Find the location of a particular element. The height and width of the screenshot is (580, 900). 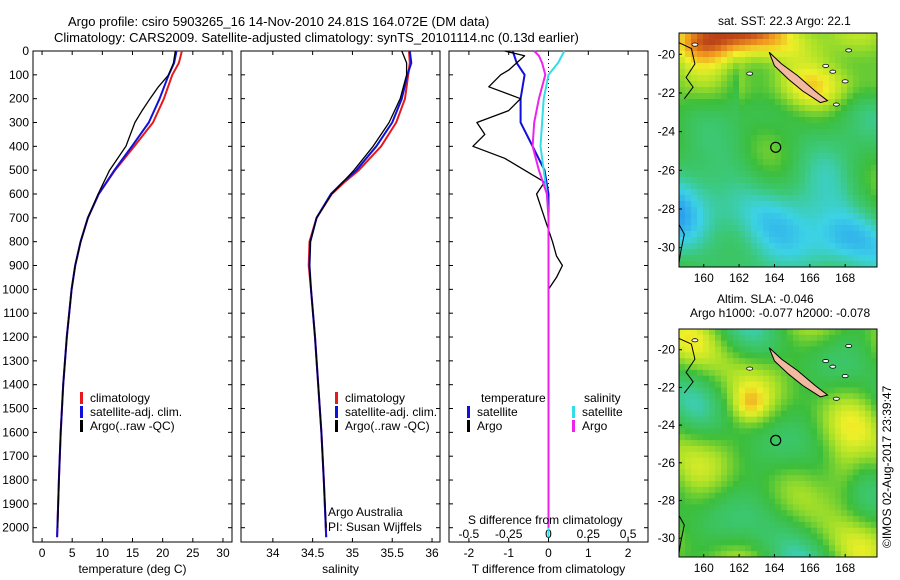

y-tick-label: 1500 is located at coordinates (15, 409).